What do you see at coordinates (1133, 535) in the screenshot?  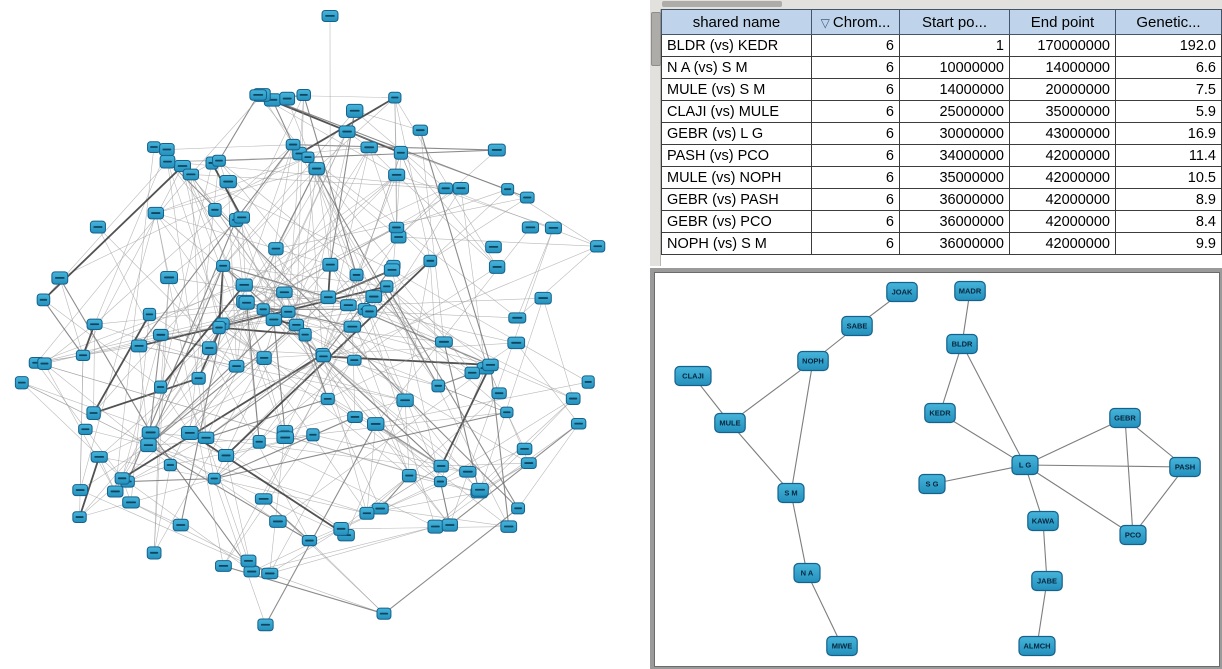 I see `network-node-PCO: PCO` at bounding box center [1133, 535].